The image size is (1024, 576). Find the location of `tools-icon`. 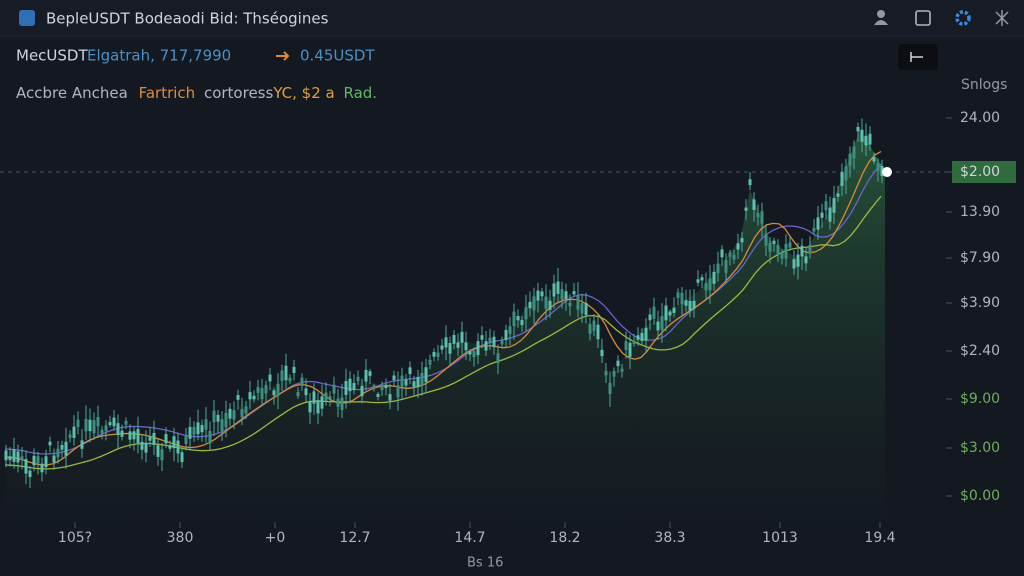

tools-icon is located at coordinates (1002, 18).